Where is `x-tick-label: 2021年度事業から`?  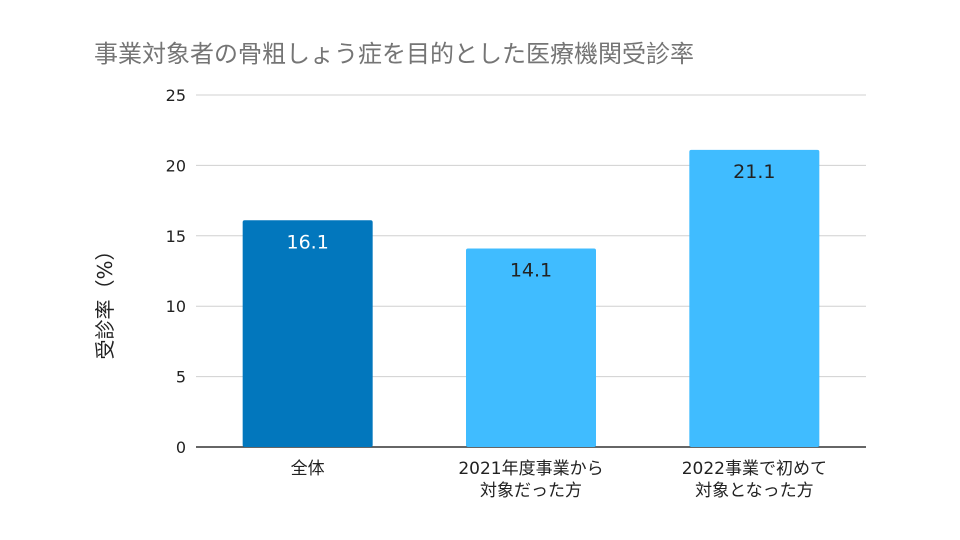
x-tick-label: 2021年度事業から is located at coordinates (530, 469).